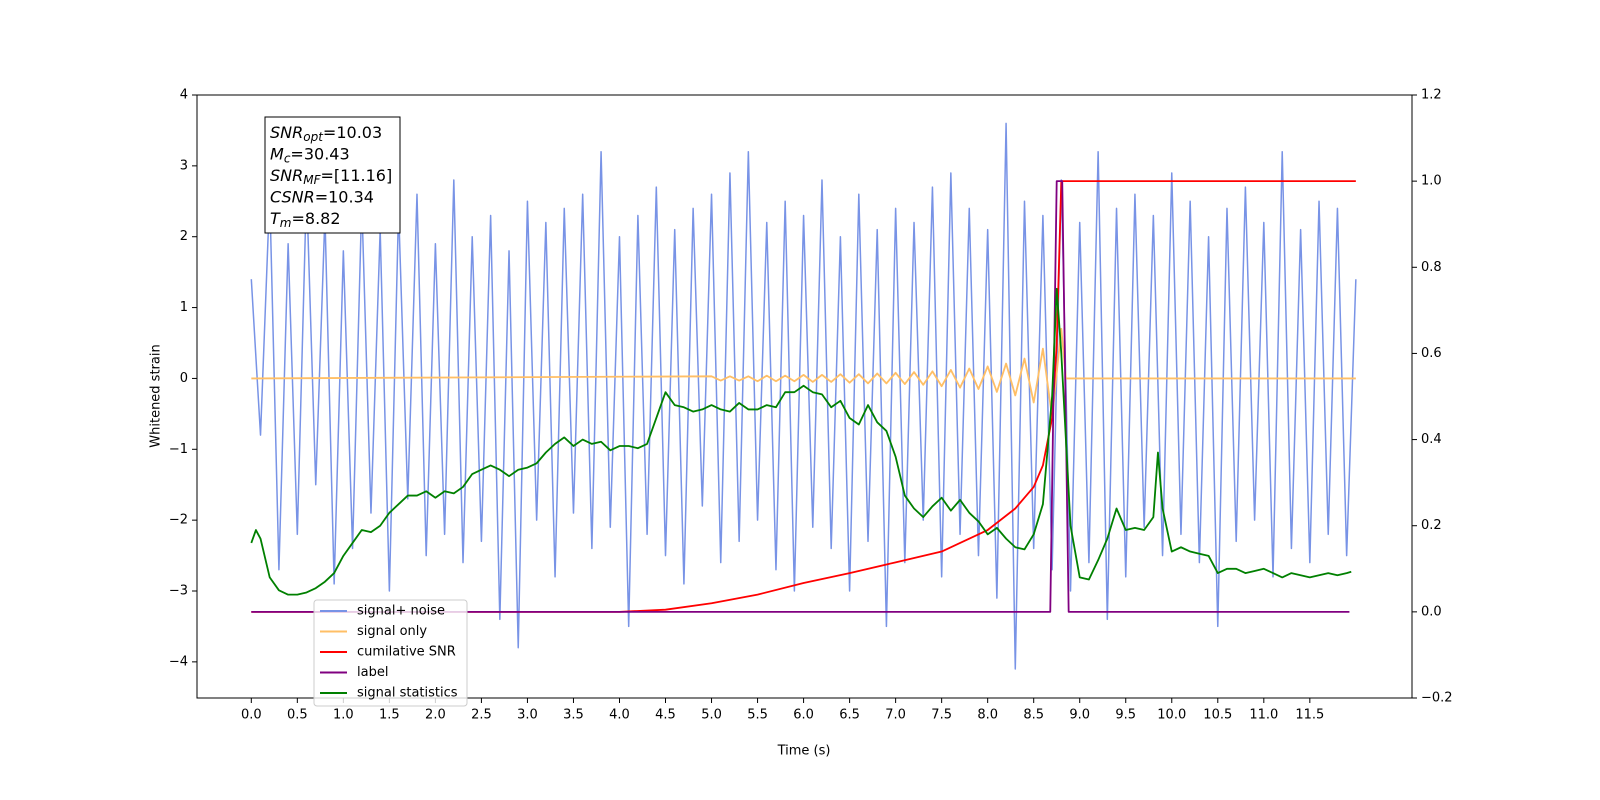 The width and height of the screenshot is (1600, 800). What do you see at coordinates (895, 715) in the screenshot?
I see `x-tick-label: 7.0` at bounding box center [895, 715].